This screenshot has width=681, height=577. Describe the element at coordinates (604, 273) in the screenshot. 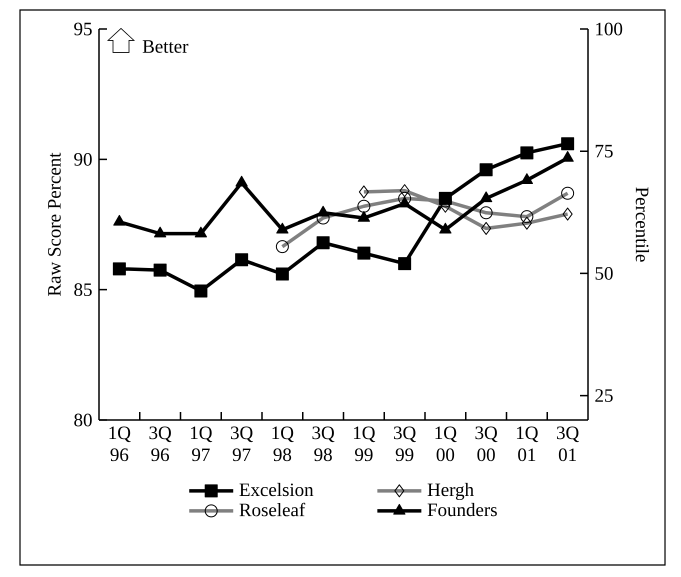

I see `y2-tick-label: 50` at that location.